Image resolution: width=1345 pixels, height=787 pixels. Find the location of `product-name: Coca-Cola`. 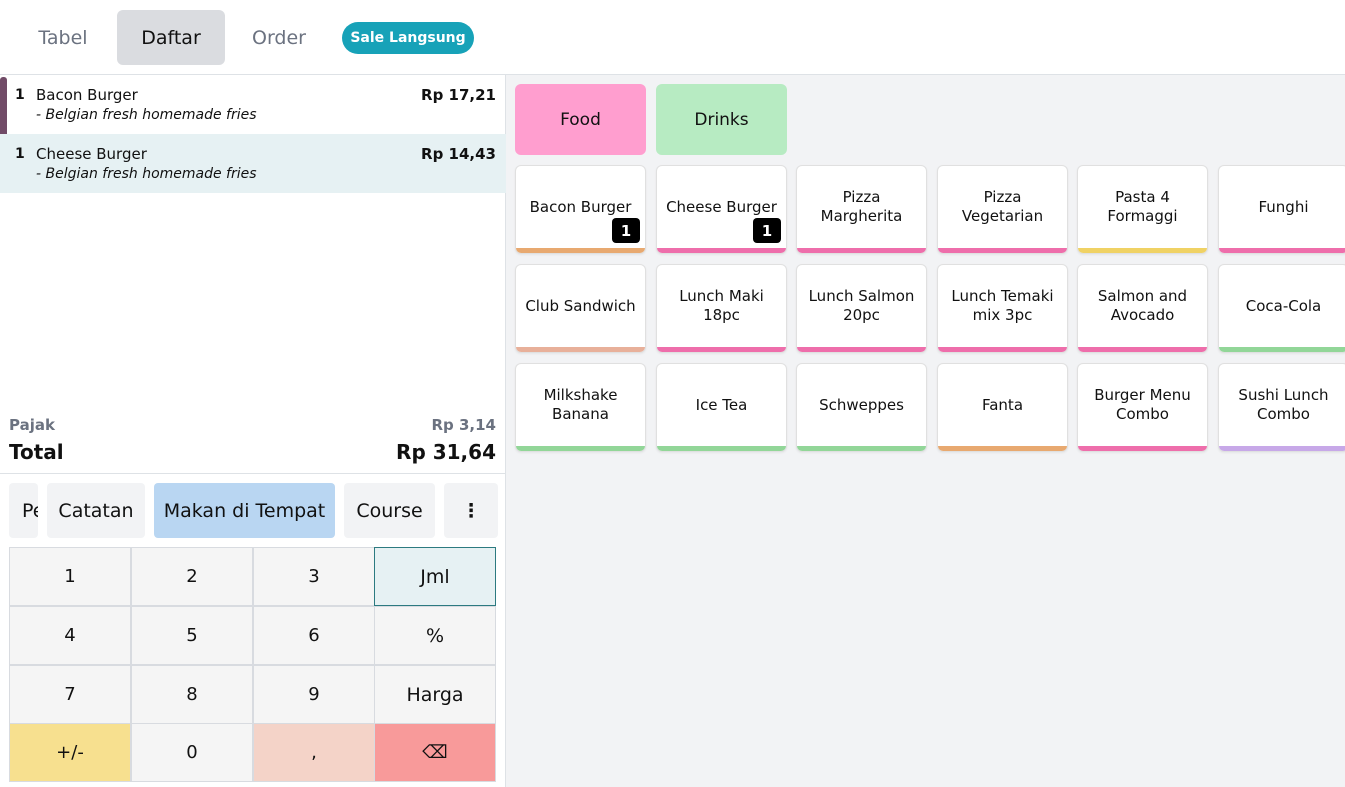

product-name: Coca-Cola is located at coordinates (1283, 305).